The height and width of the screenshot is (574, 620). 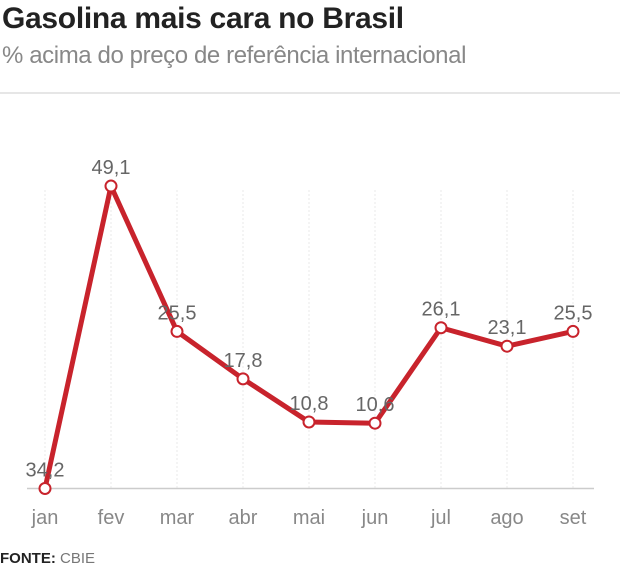 What do you see at coordinates (375, 405) in the screenshot?
I see `data-label: 10,6` at bounding box center [375, 405].